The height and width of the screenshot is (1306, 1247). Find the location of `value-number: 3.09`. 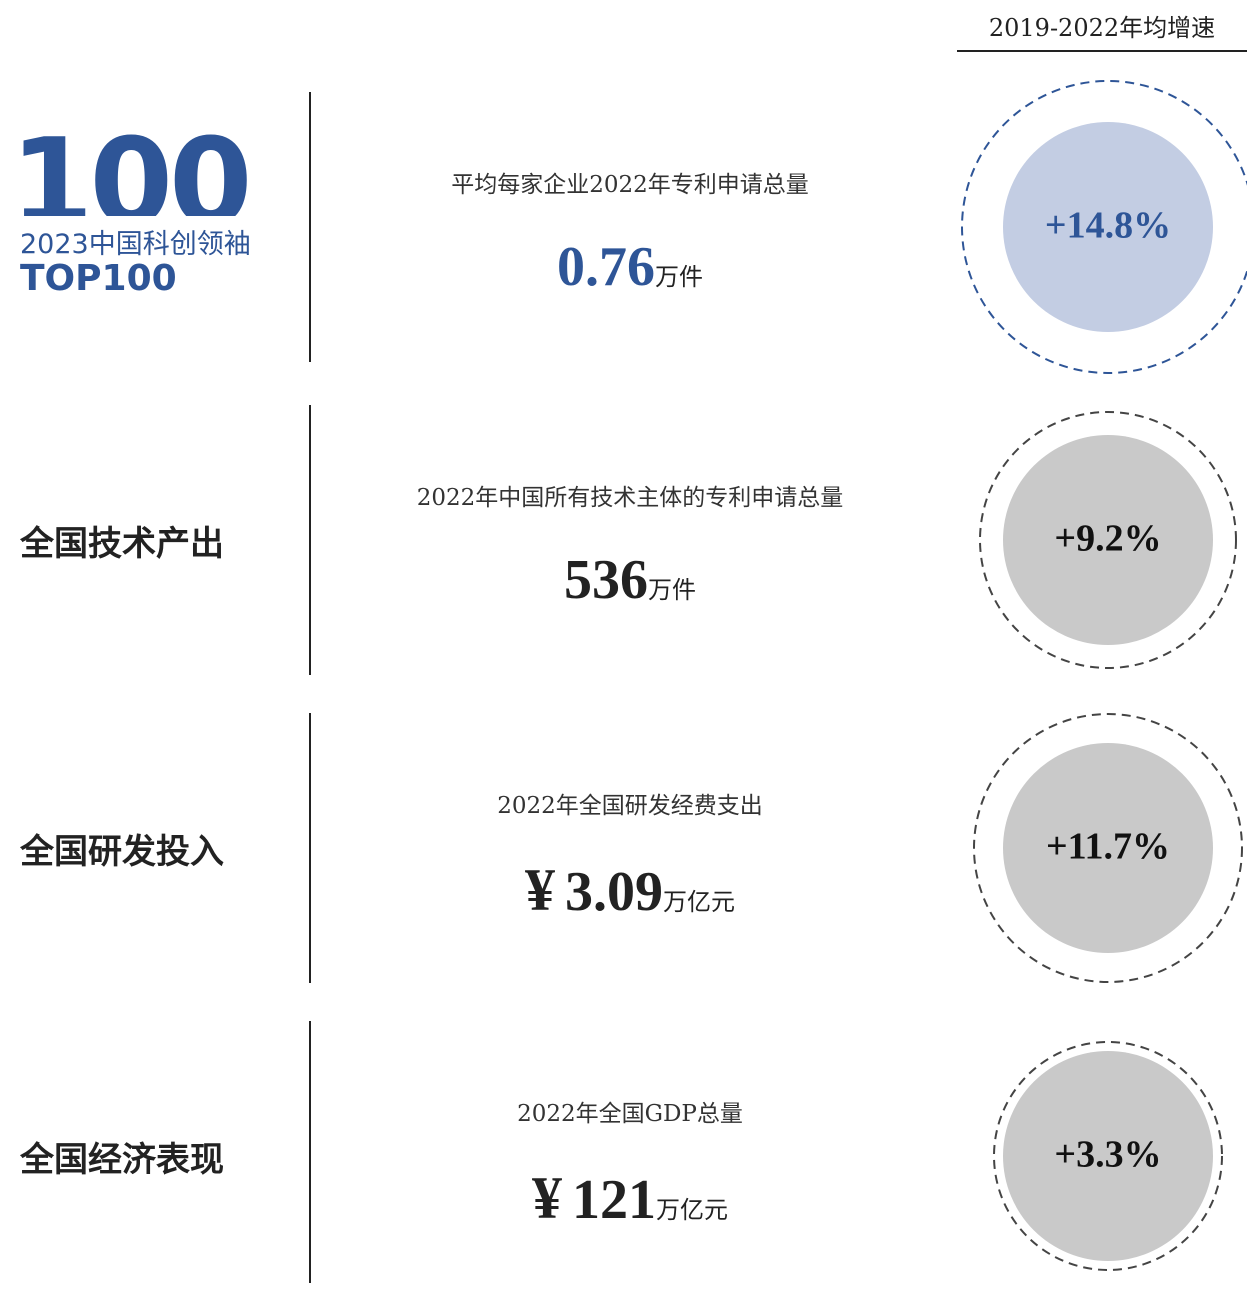

value-number: 3.09 is located at coordinates (614, 892).